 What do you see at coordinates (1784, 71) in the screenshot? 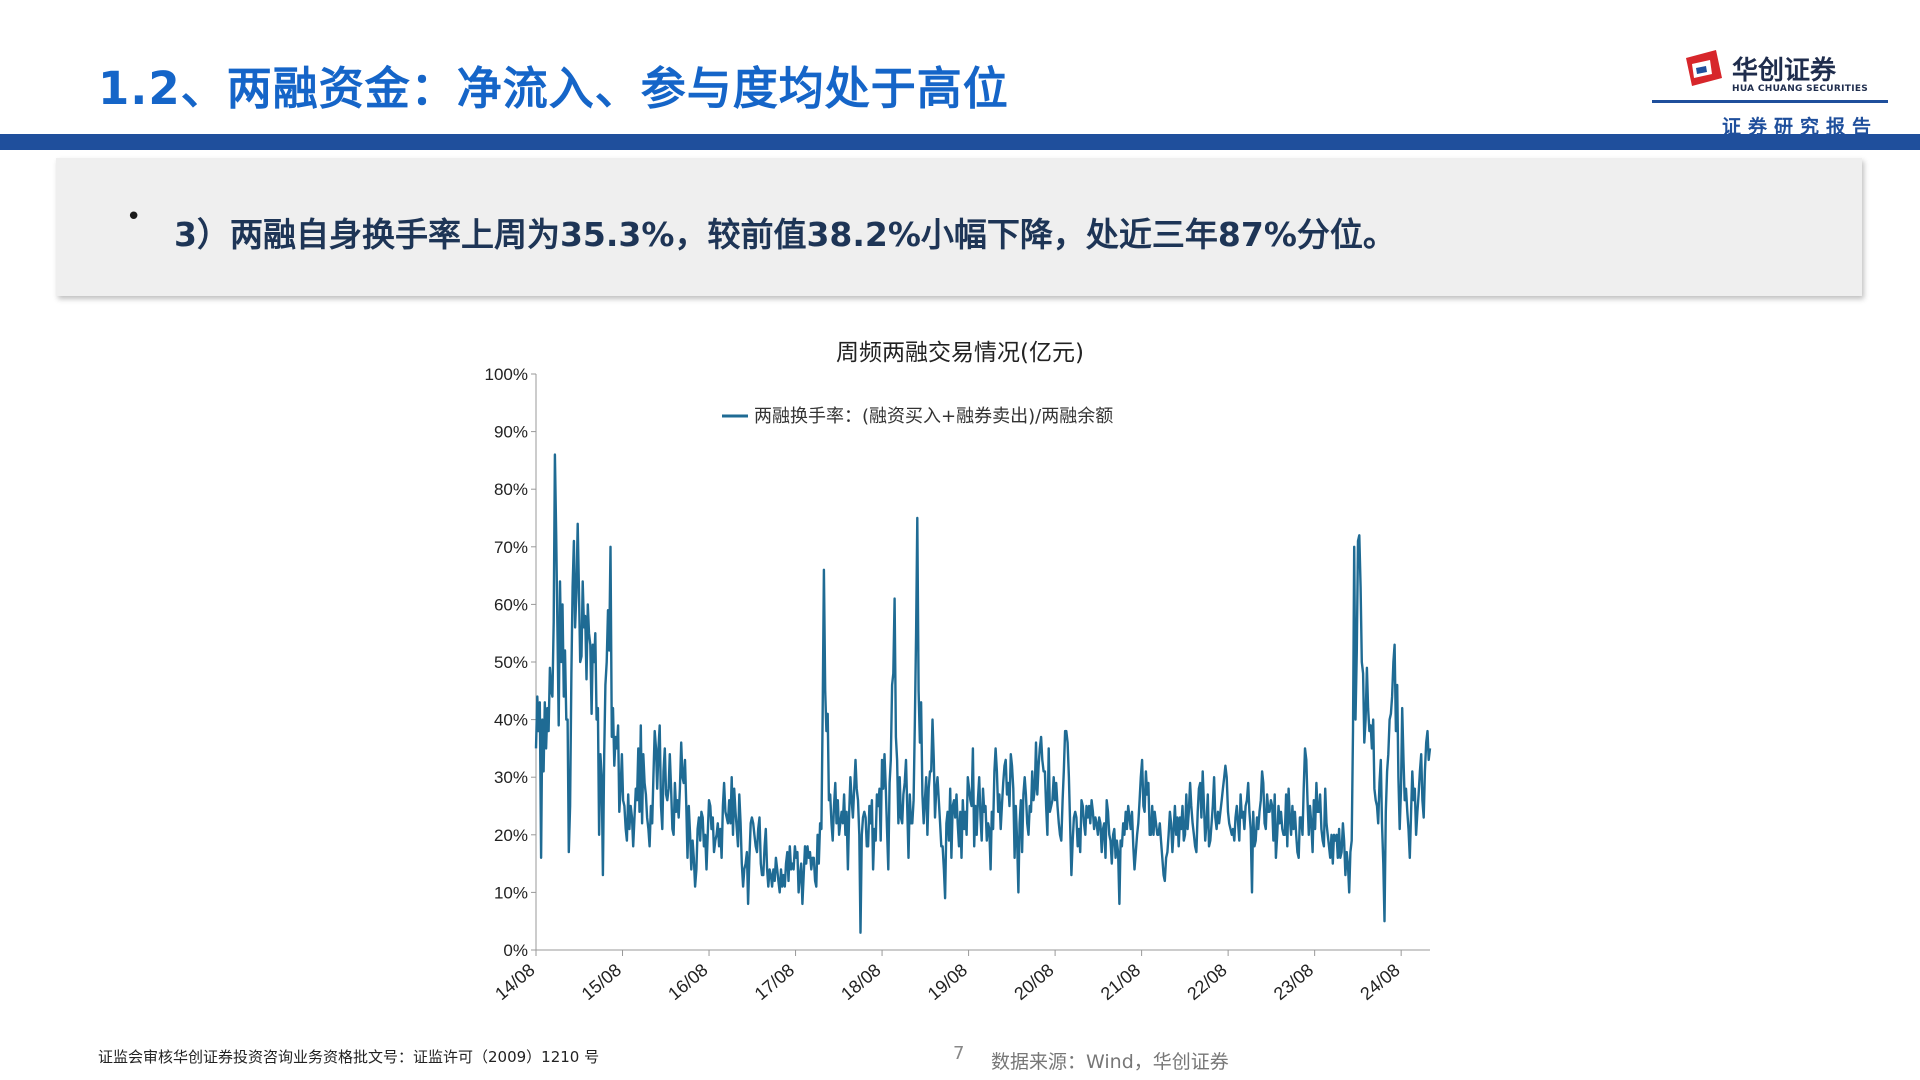
I see `brand-name: 华创证券` at bounding box center [1784, 71].